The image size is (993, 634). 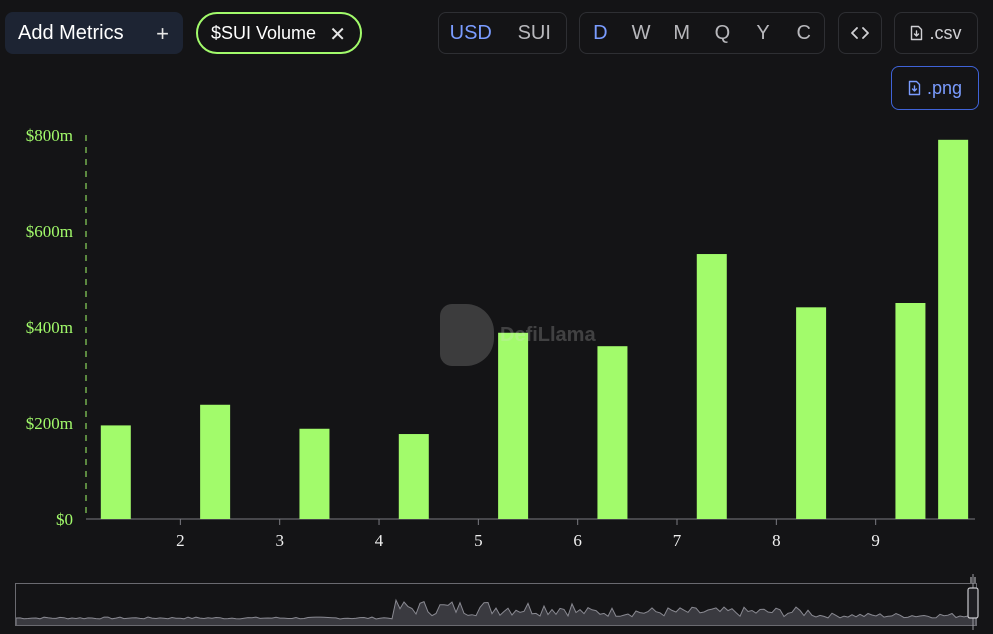 I want to click on time-range-brush, so click(x=496, y=604).